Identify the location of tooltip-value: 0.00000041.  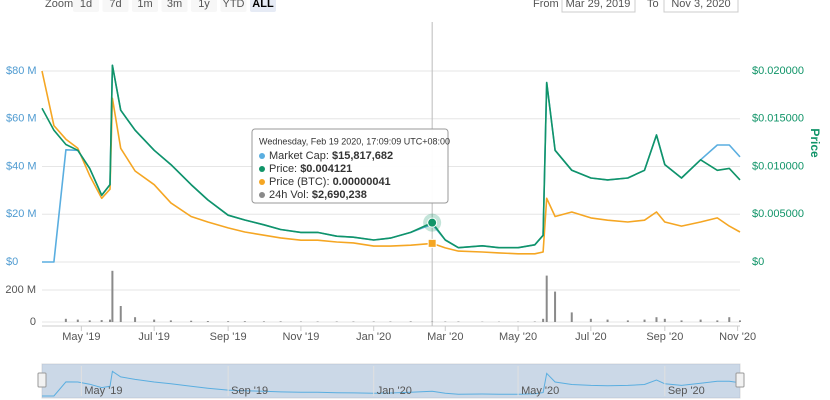
(362, 182).